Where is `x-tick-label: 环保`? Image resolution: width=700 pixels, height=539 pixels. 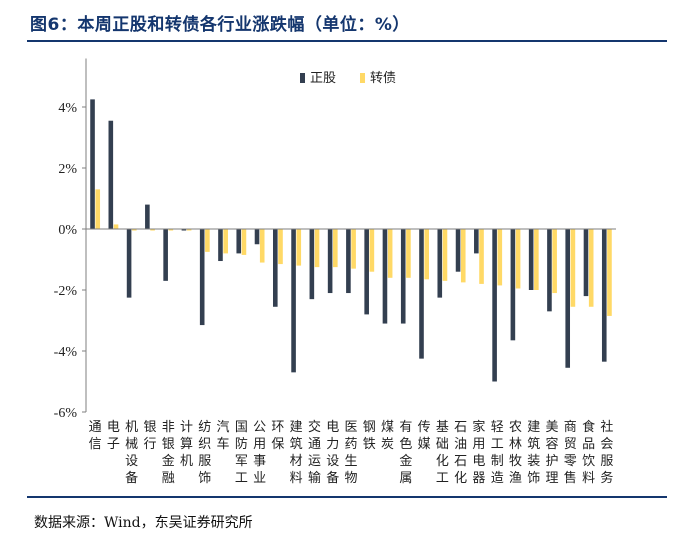
x-tick-label: 环保 is located at coordinates (277, 436).